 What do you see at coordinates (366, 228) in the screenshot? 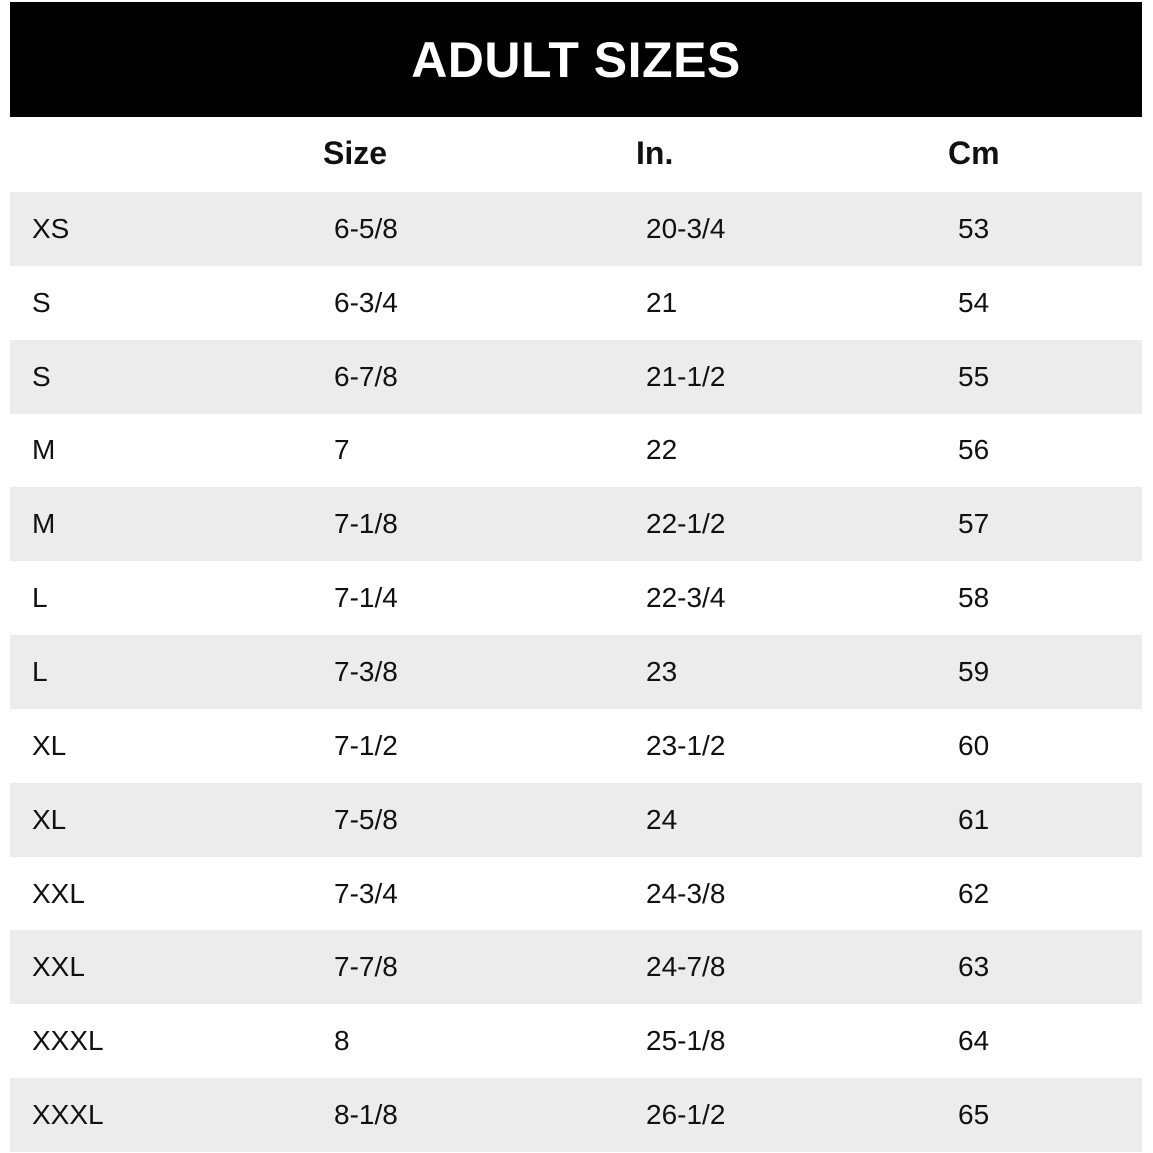
I see `cell-hat-size: 6-5/8` at bounding box center [366, 228].